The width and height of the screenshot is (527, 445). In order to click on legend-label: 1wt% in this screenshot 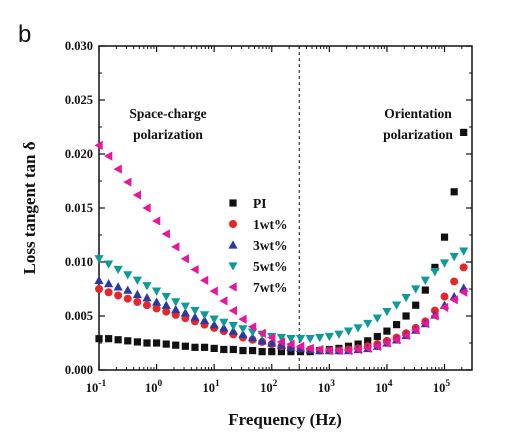, I will do `click(270, 224)`.